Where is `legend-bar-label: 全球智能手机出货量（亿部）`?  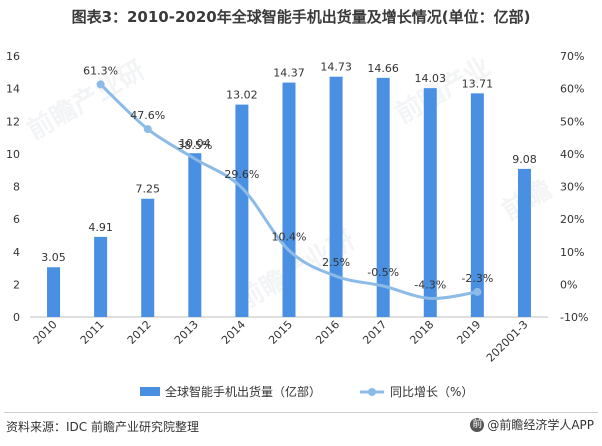
legend-bar-label: 全球智能手机出货量（亿部） is located at coordinates (243, 391).